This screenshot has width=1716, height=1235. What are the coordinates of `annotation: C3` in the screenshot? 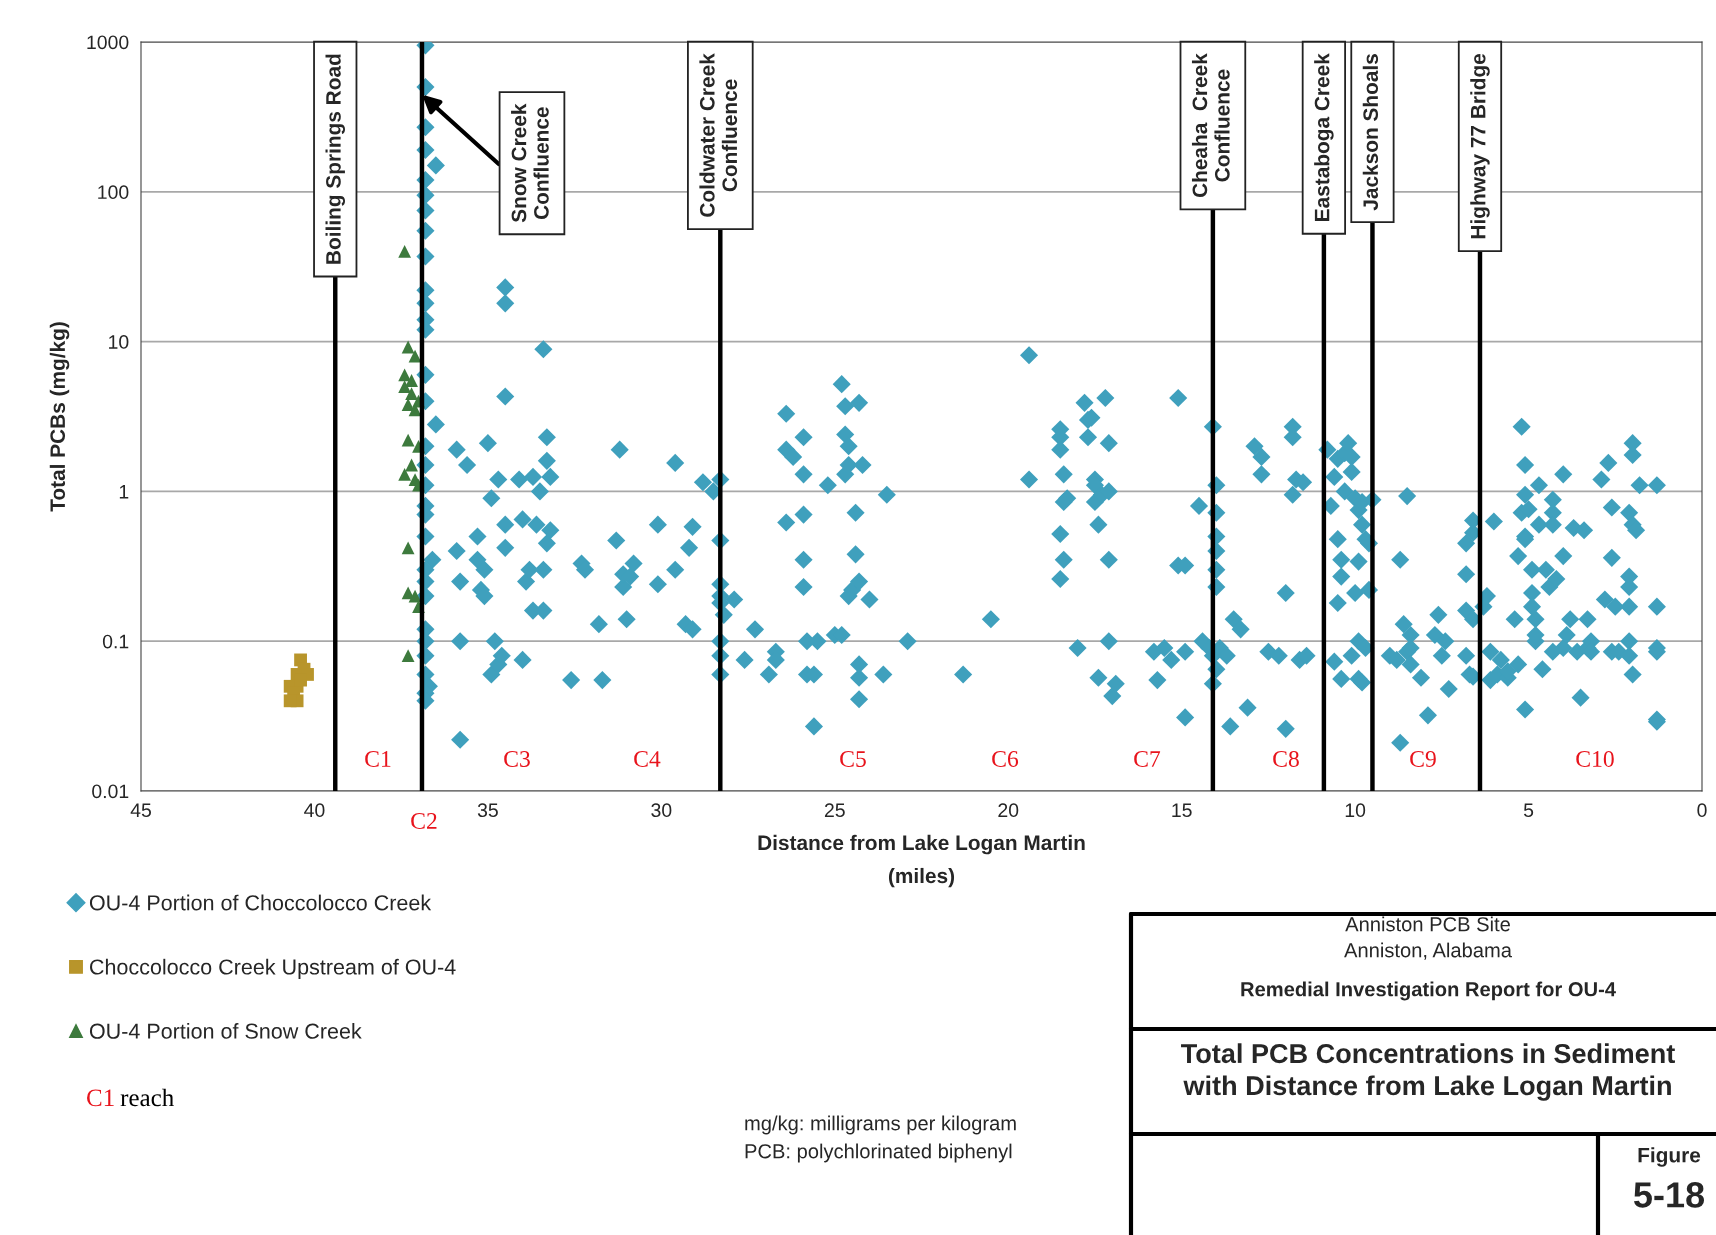 It's located at (517, 759).